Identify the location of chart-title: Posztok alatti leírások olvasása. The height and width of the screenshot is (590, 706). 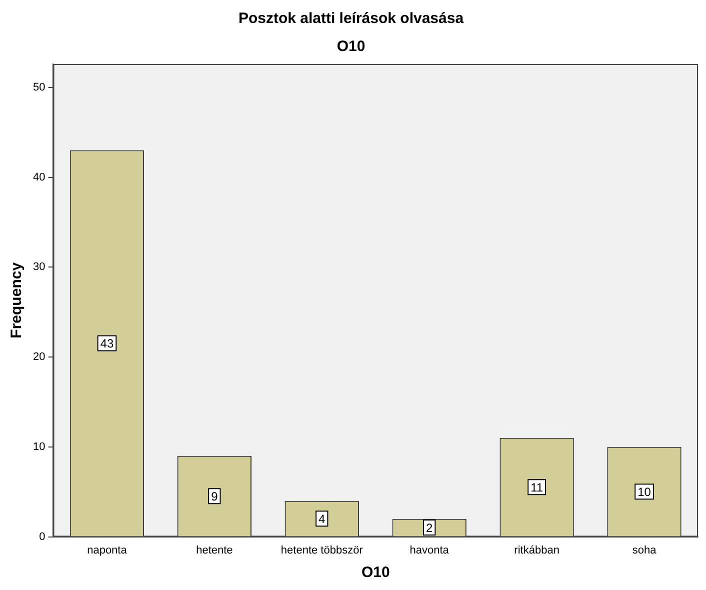
(351, 19).